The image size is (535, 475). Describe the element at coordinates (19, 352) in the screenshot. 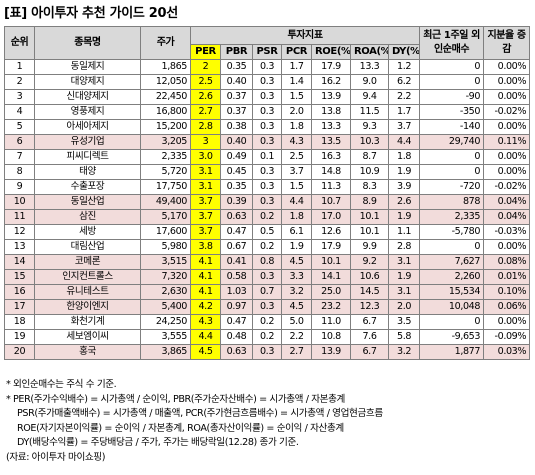

I see `cell-rank: 20` at that location.